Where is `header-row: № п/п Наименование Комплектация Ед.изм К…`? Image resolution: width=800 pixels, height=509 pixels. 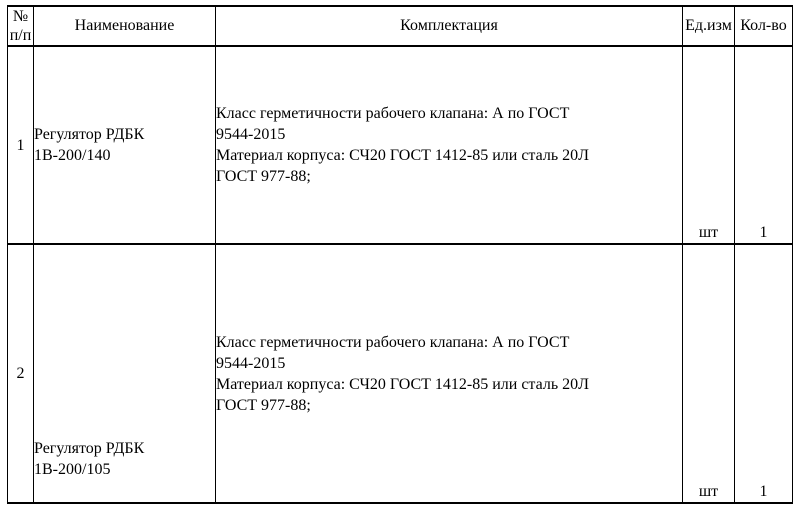 header-row: № п/п Наименование Комплектация Ед.изм К… is located at coordinates (400, 26).